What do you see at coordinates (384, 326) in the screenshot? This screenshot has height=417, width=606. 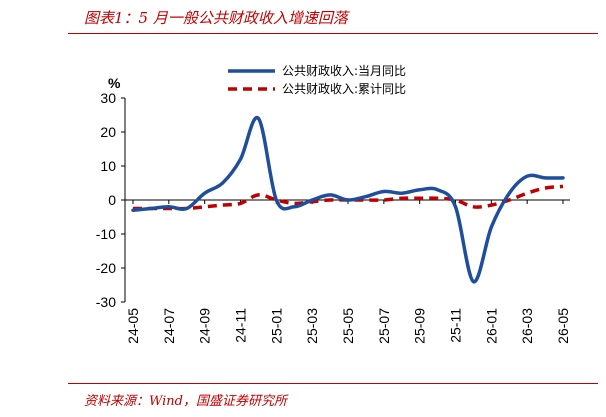 I see `x-tick-label: 25-07` at bounding box center [384, 326].